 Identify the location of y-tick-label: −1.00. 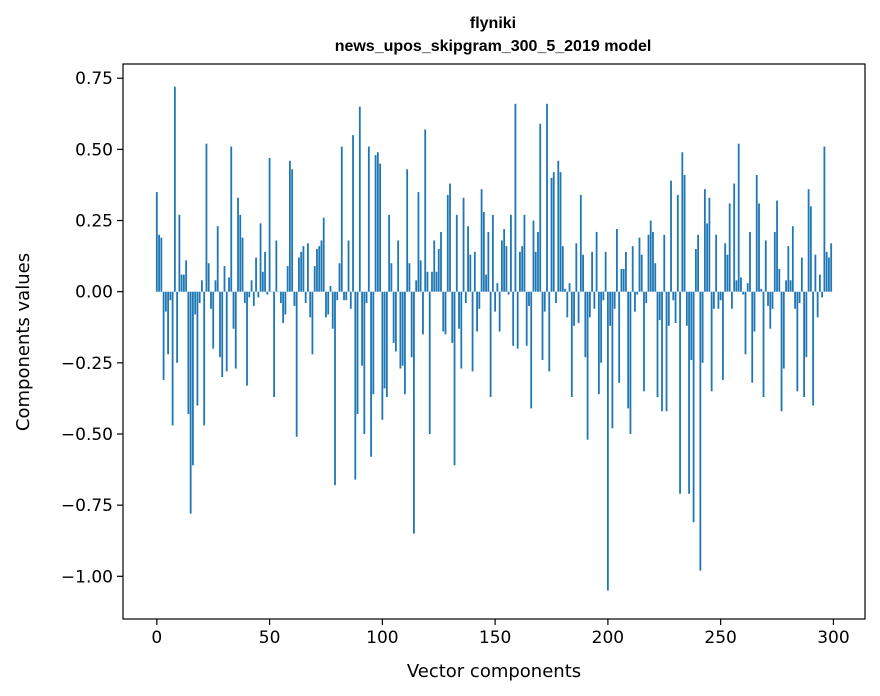
(87, 577).